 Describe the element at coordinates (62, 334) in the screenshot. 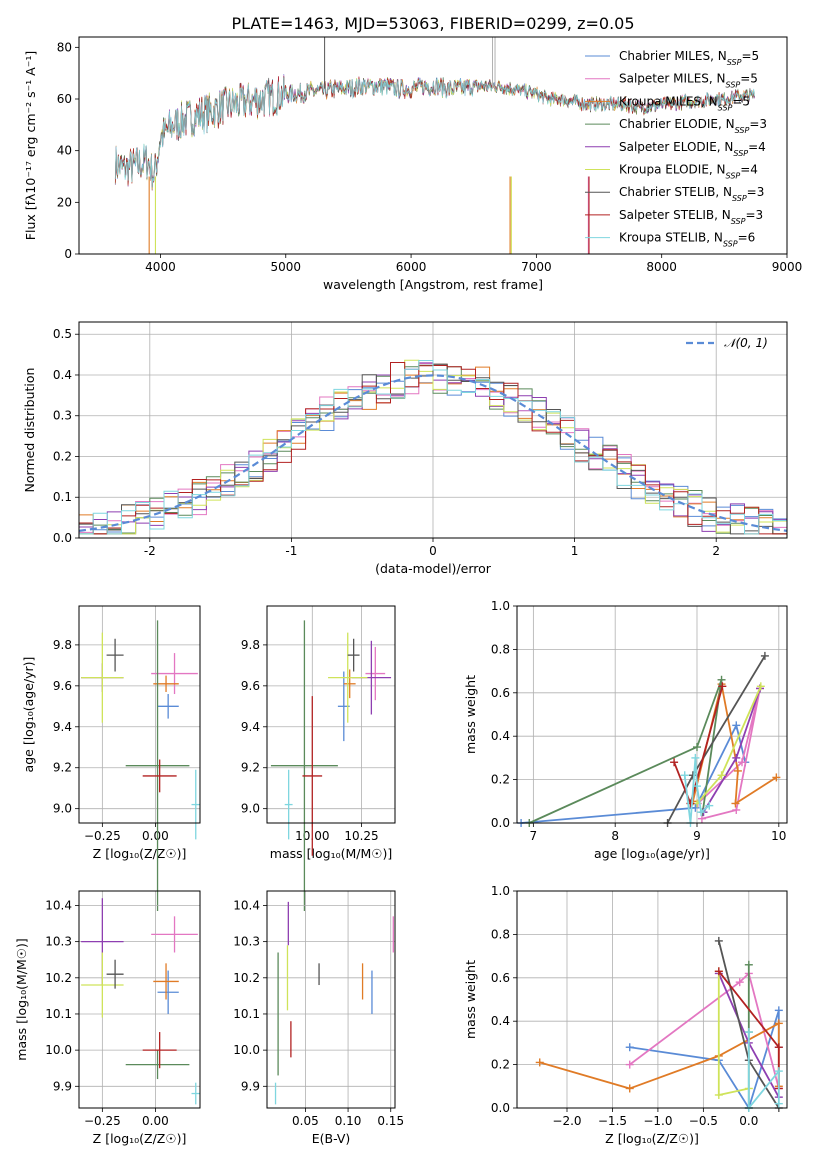

I see `y-tick-label: 0.5` at that location.